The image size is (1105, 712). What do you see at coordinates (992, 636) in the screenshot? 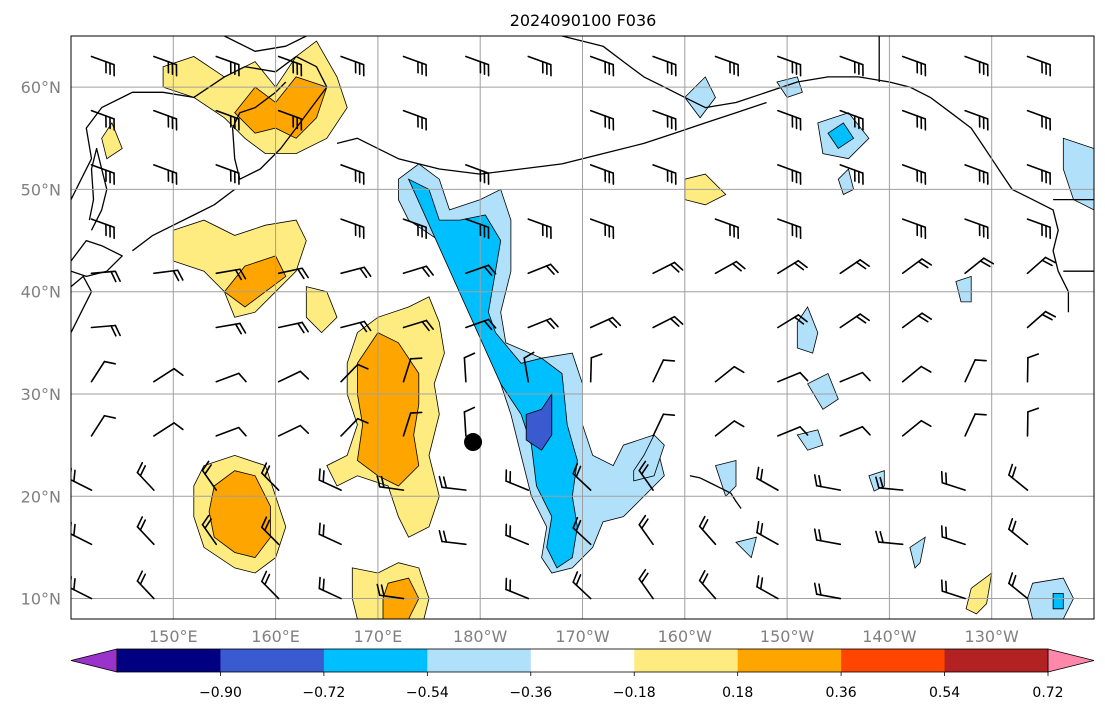
I see `longitude-label: 130°W` at bounding box center [992, 636].